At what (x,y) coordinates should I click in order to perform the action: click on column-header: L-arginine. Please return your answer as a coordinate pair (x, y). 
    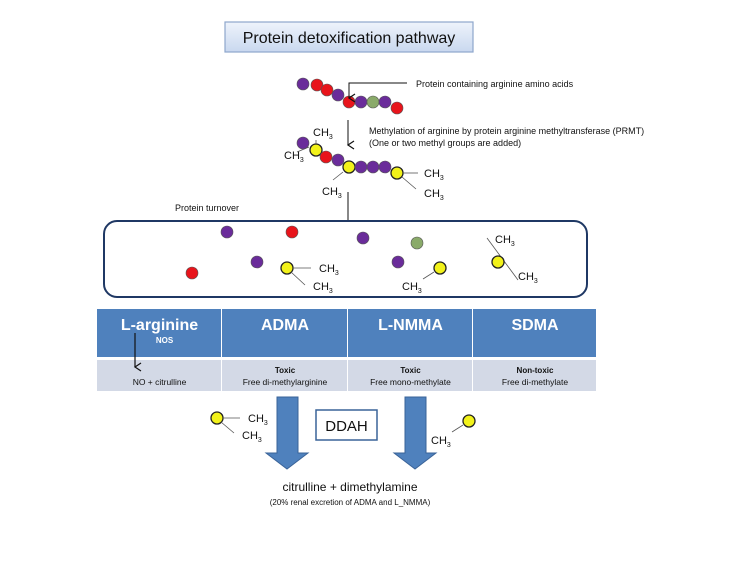
    Looking at the image, I should click on (159, 325).